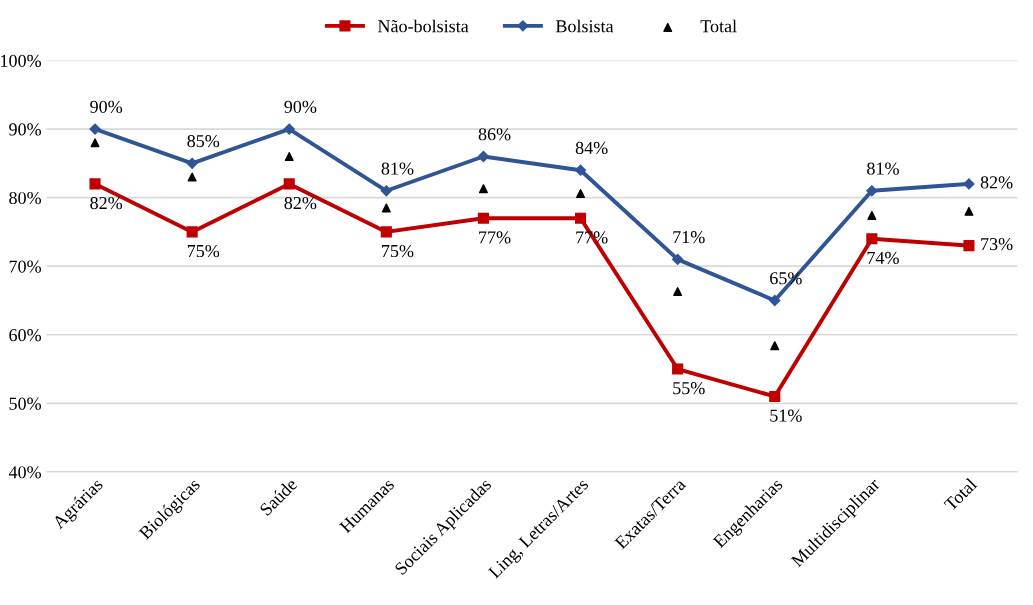 This screenshot has height=605, width=1033. Describe the element at coordinates (25, 266) in the screenshot. I see `y-tick-label: 70%` at that location.